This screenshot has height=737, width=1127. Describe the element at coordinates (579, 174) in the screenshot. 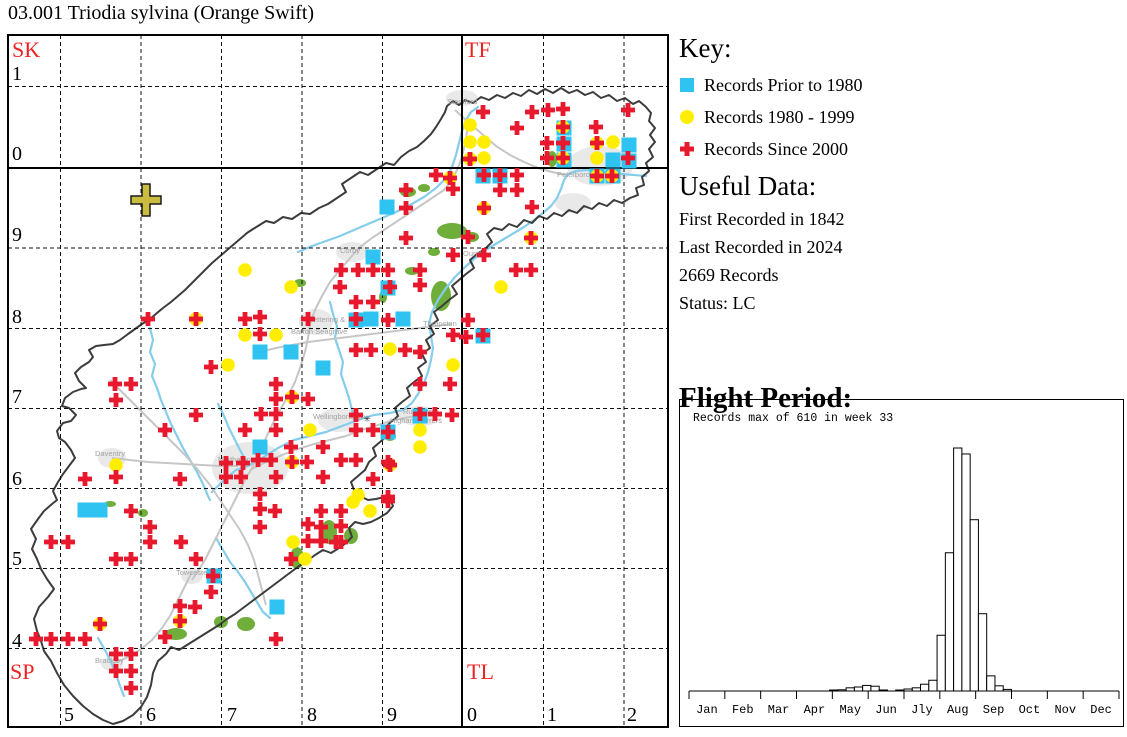

I see `town-label: Peterborough` at that location.